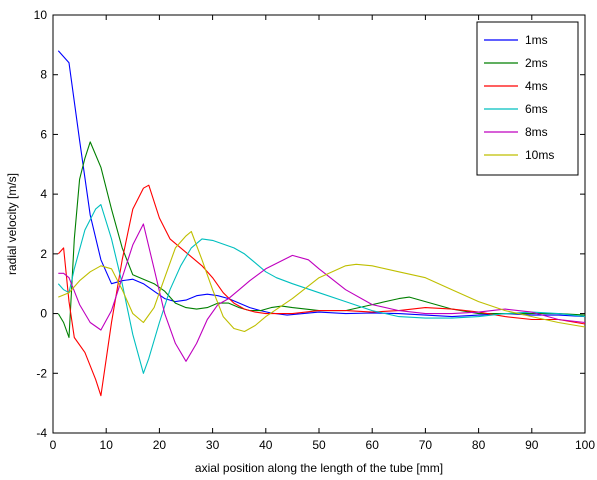  I want to click on x-tick-label: 90, so click(532, 445).